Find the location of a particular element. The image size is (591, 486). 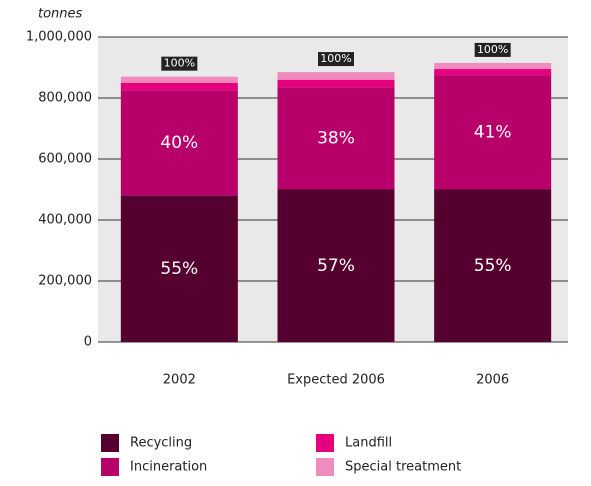

segment-label: 41% is located at coordinates (493, 132).